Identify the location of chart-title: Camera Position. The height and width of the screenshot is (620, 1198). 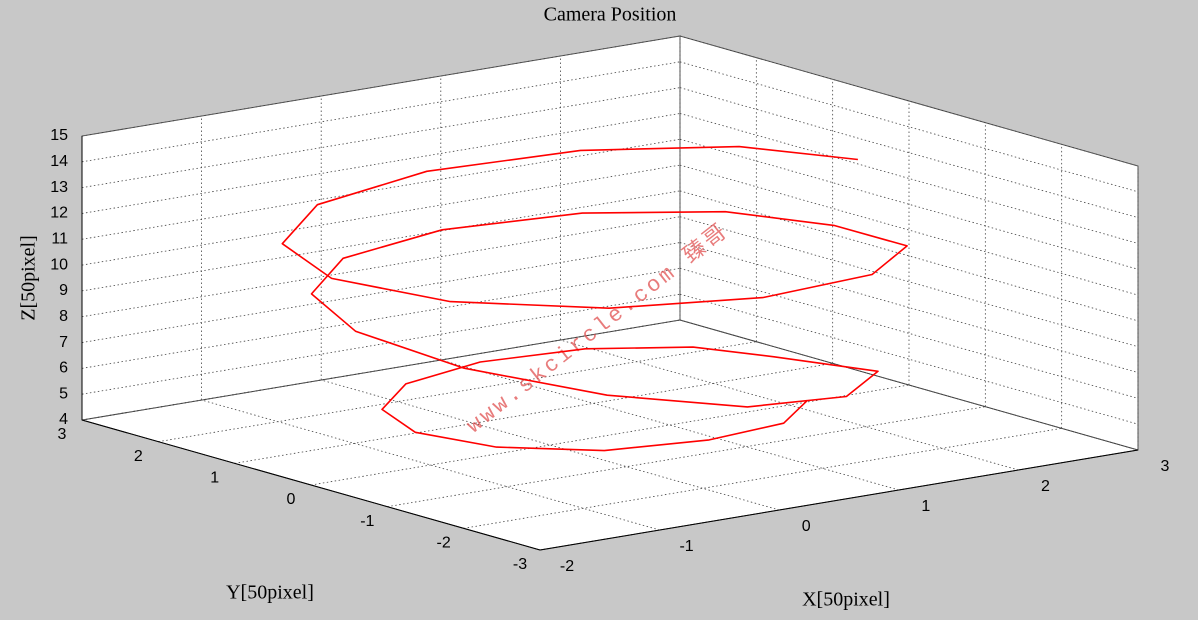
(610, 15).